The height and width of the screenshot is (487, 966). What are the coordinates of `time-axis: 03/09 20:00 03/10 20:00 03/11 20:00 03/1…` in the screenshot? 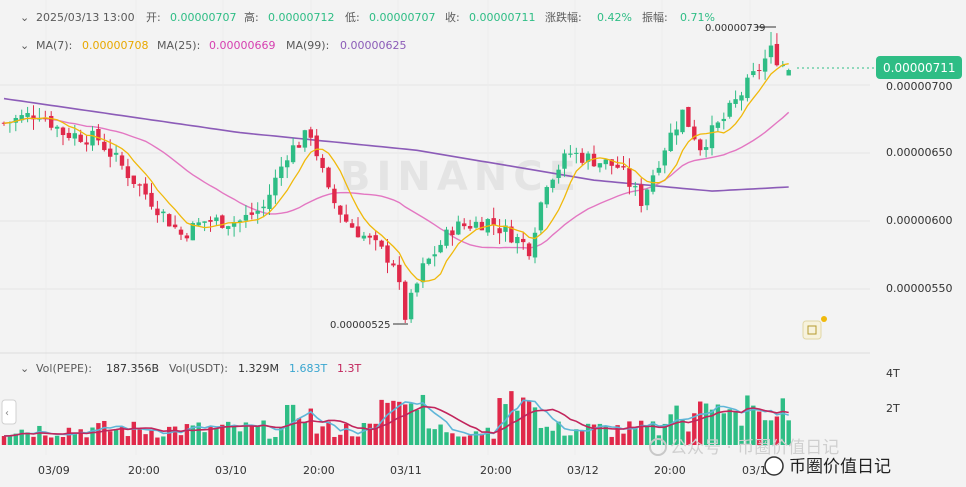 It's located at (406, 470).